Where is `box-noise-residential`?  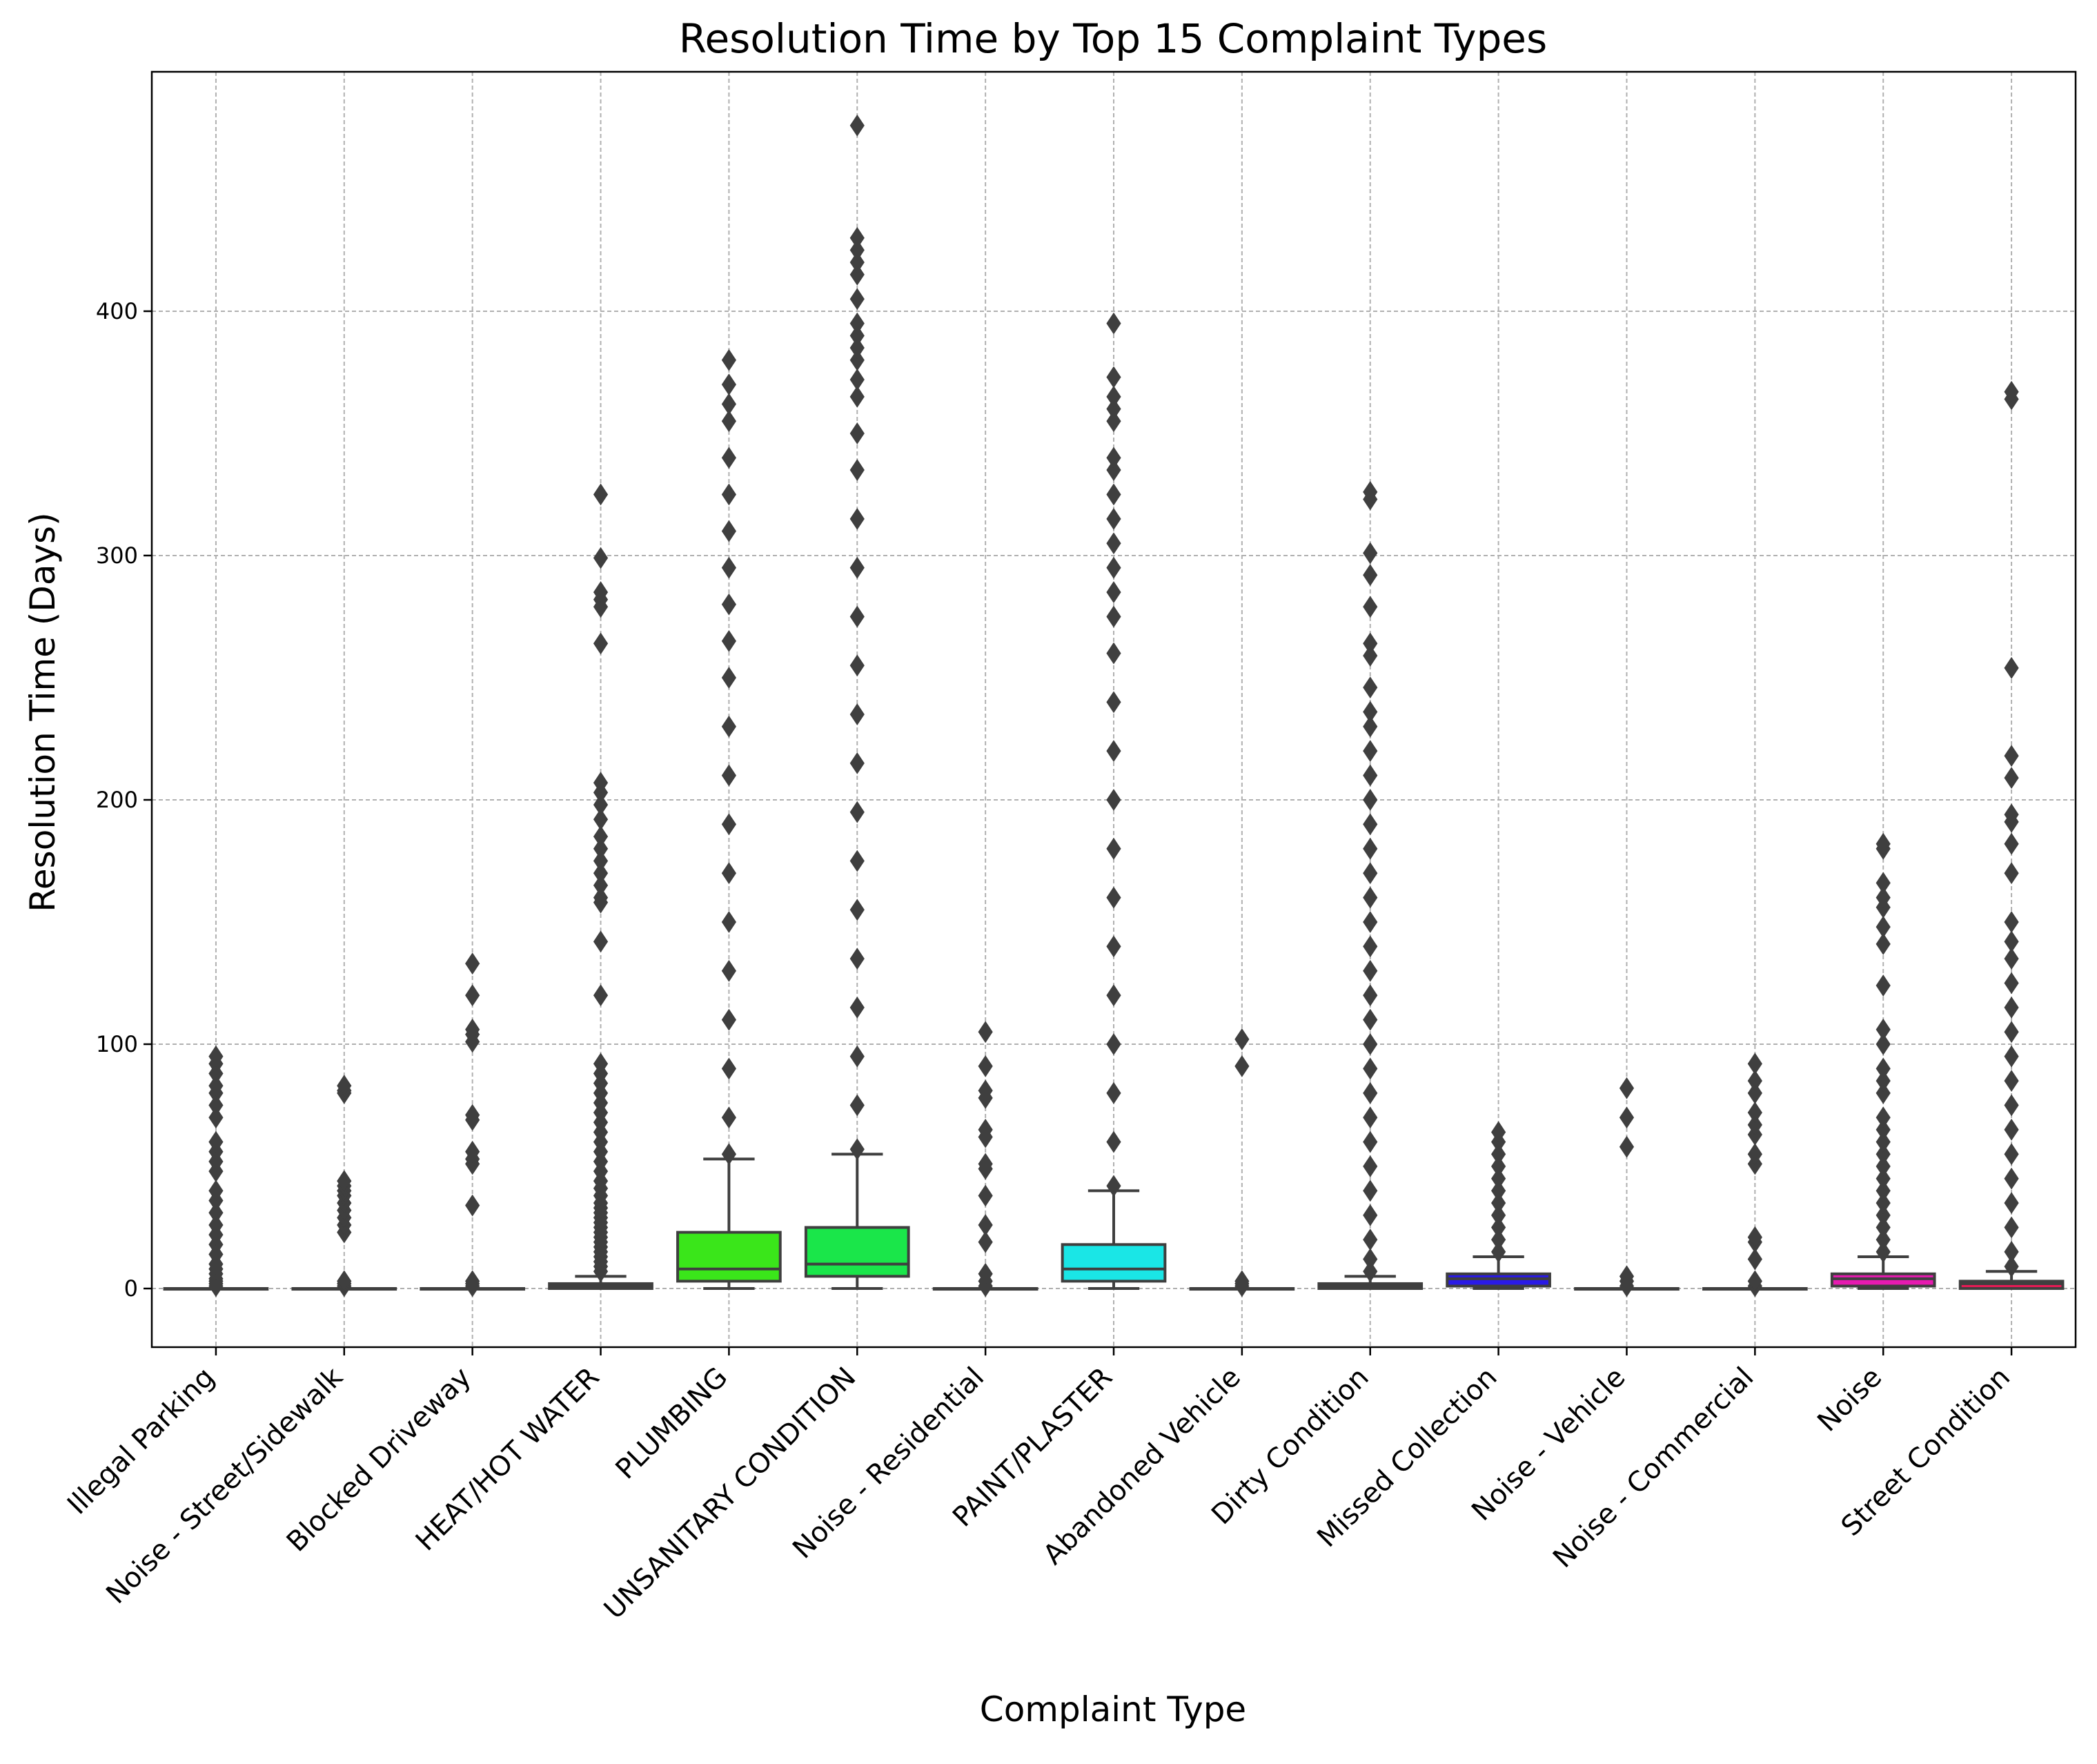
box-noise-residential is located at coordinates (985, 1159).